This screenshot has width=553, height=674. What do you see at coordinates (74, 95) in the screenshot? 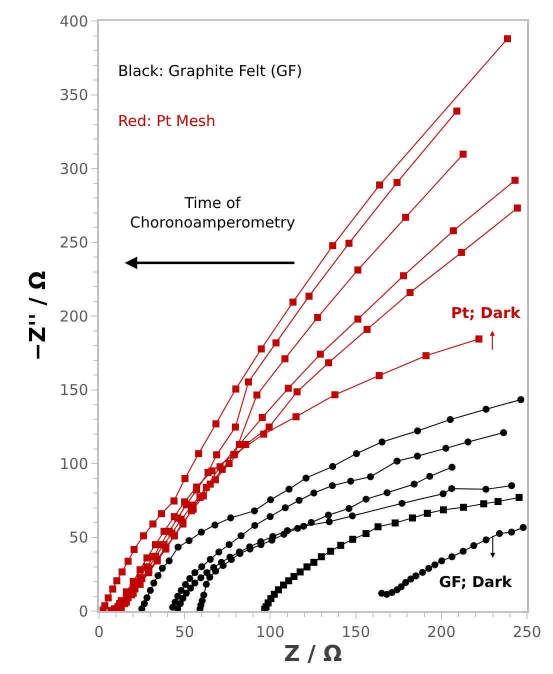
I see `y-tick-label: 350` at bounding box center [74, 95].